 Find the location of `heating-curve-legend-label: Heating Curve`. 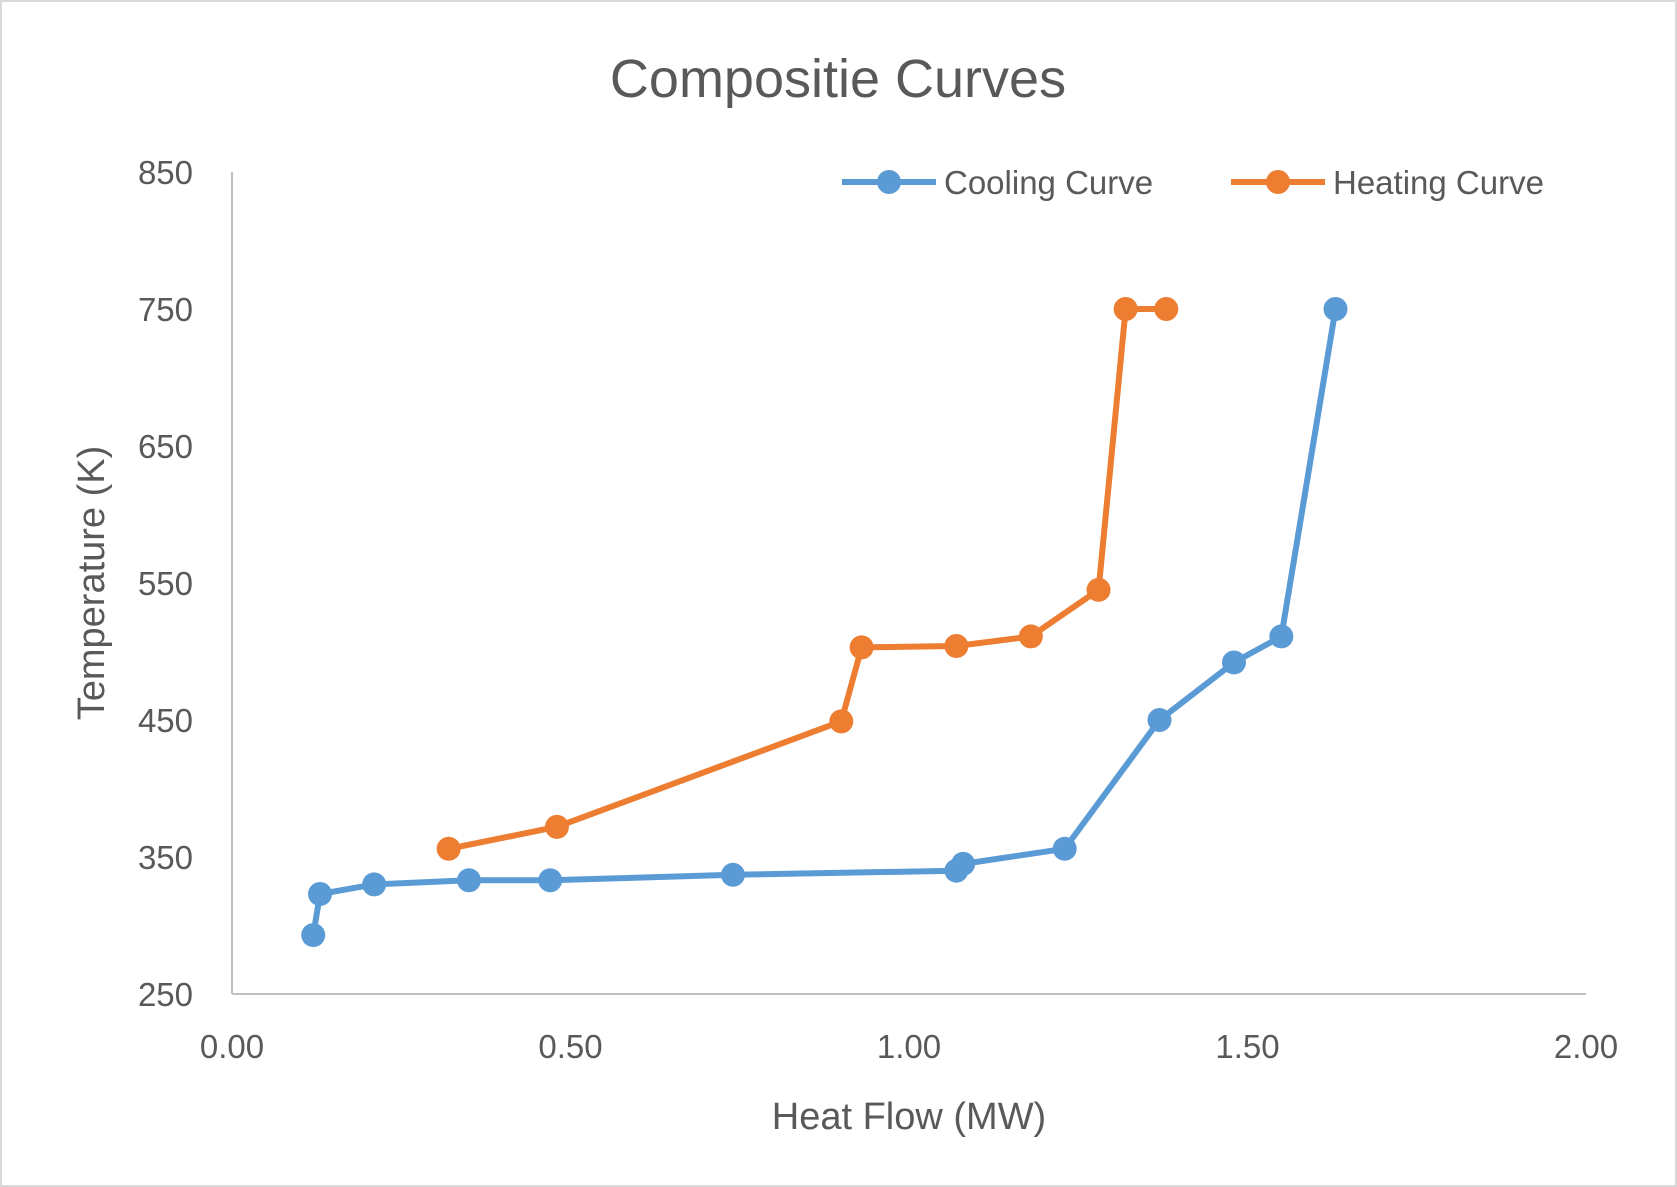

heating-curve-legend-label: Heating Curve is located at coordinates (1438, 182).